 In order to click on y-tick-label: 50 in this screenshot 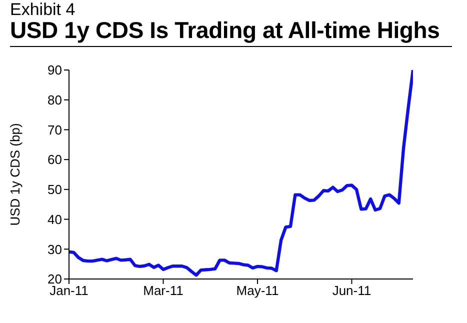, I will do `click(55, 190)`.